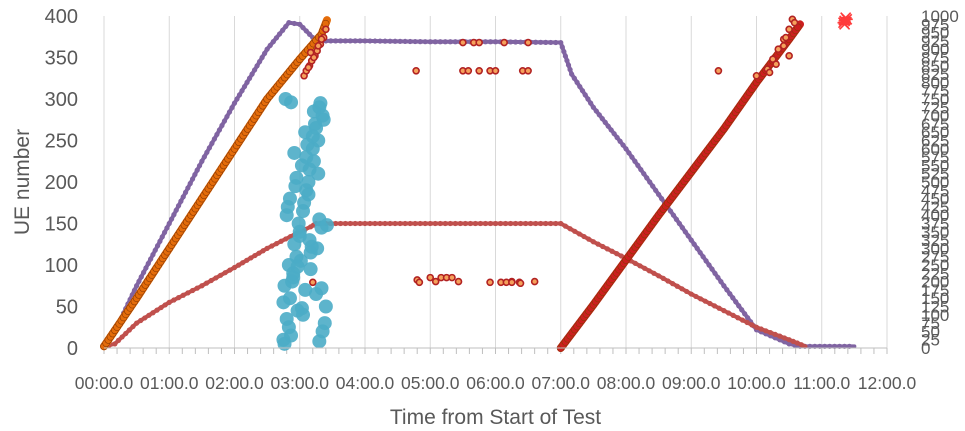 The height and width of the screenshot is (431, 965). Describe the element at coordinates (935, 248) in the screenshot. I see `y2-tick-label: 300` at that location.